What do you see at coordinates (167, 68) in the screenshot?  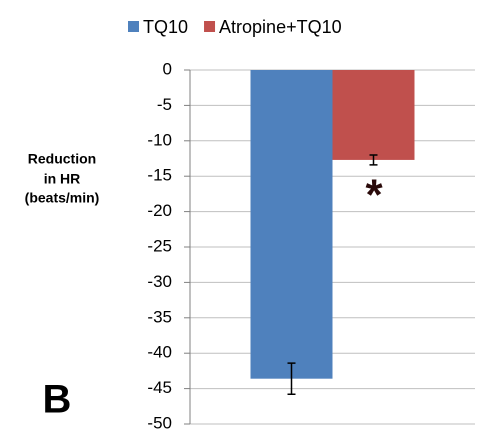 I see `y-tick-label: 0` at bounding box center [167, 68].